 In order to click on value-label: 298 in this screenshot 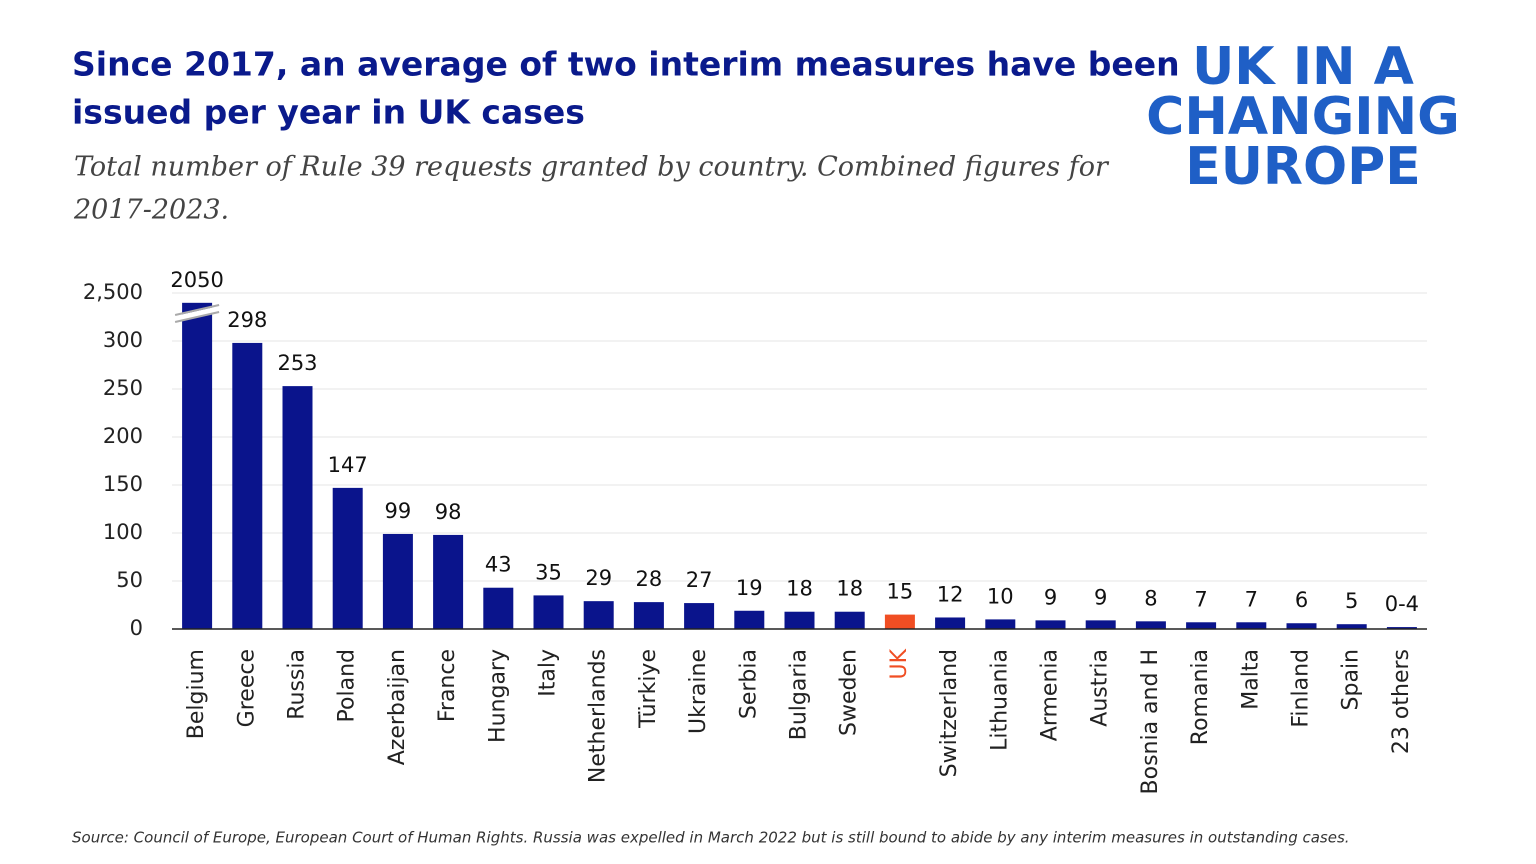, I will do `click(247, 320)`.